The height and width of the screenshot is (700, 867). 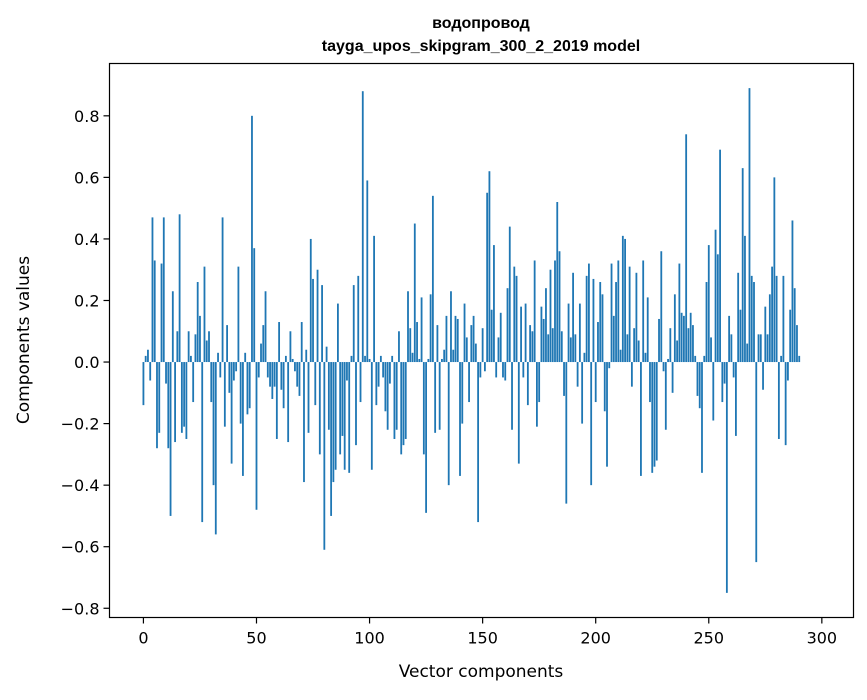 I want to click on x-tick-label: 100, so click(x=369, y=638).